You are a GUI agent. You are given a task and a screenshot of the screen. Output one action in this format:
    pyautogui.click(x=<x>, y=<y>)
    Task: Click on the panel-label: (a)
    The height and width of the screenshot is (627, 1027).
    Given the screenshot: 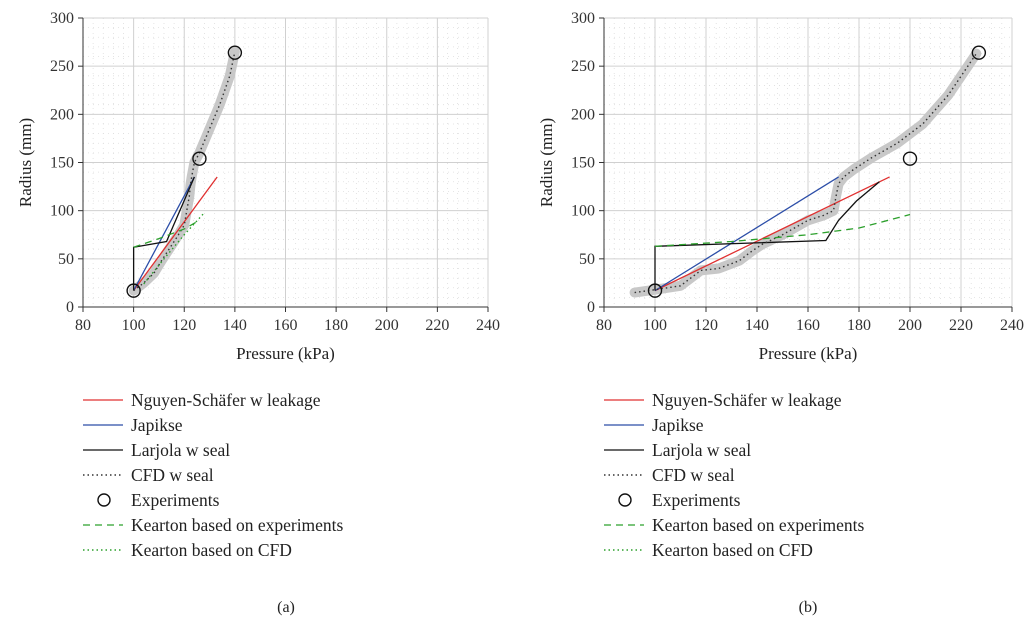 What is the action you would take?
    pyautogui.click(x=286, y=607)
    